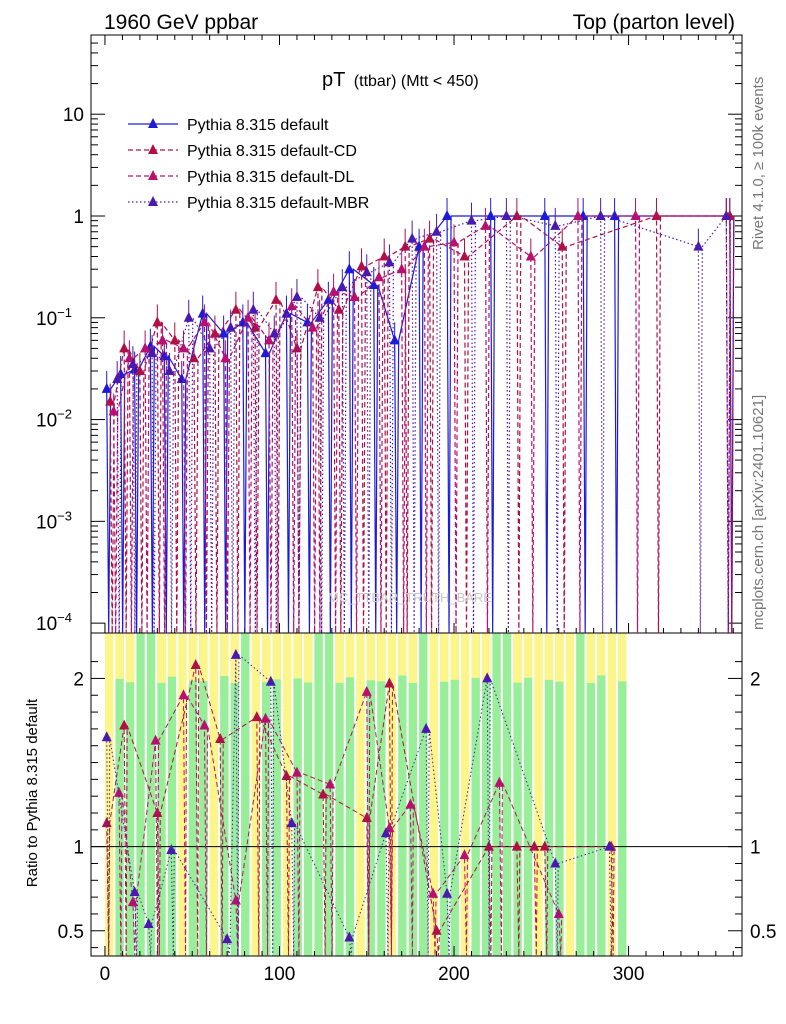 Image resolution: width=786 pixels, height=1024 pixels. Describe the element at coordinates (654, 22) in the screenshot. I see `header-right: Top (parton level)` at that location.